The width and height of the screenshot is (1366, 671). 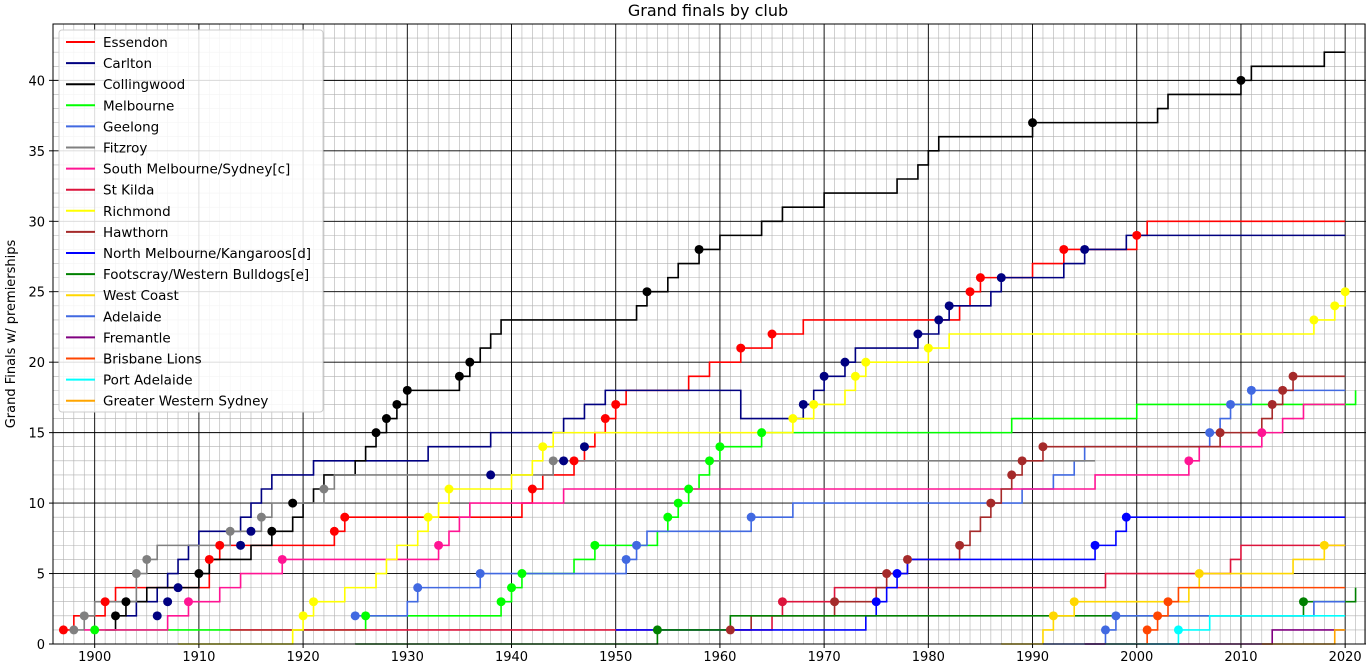 I want to click on x-tick-label: 1950, so click(x=615, y=657).